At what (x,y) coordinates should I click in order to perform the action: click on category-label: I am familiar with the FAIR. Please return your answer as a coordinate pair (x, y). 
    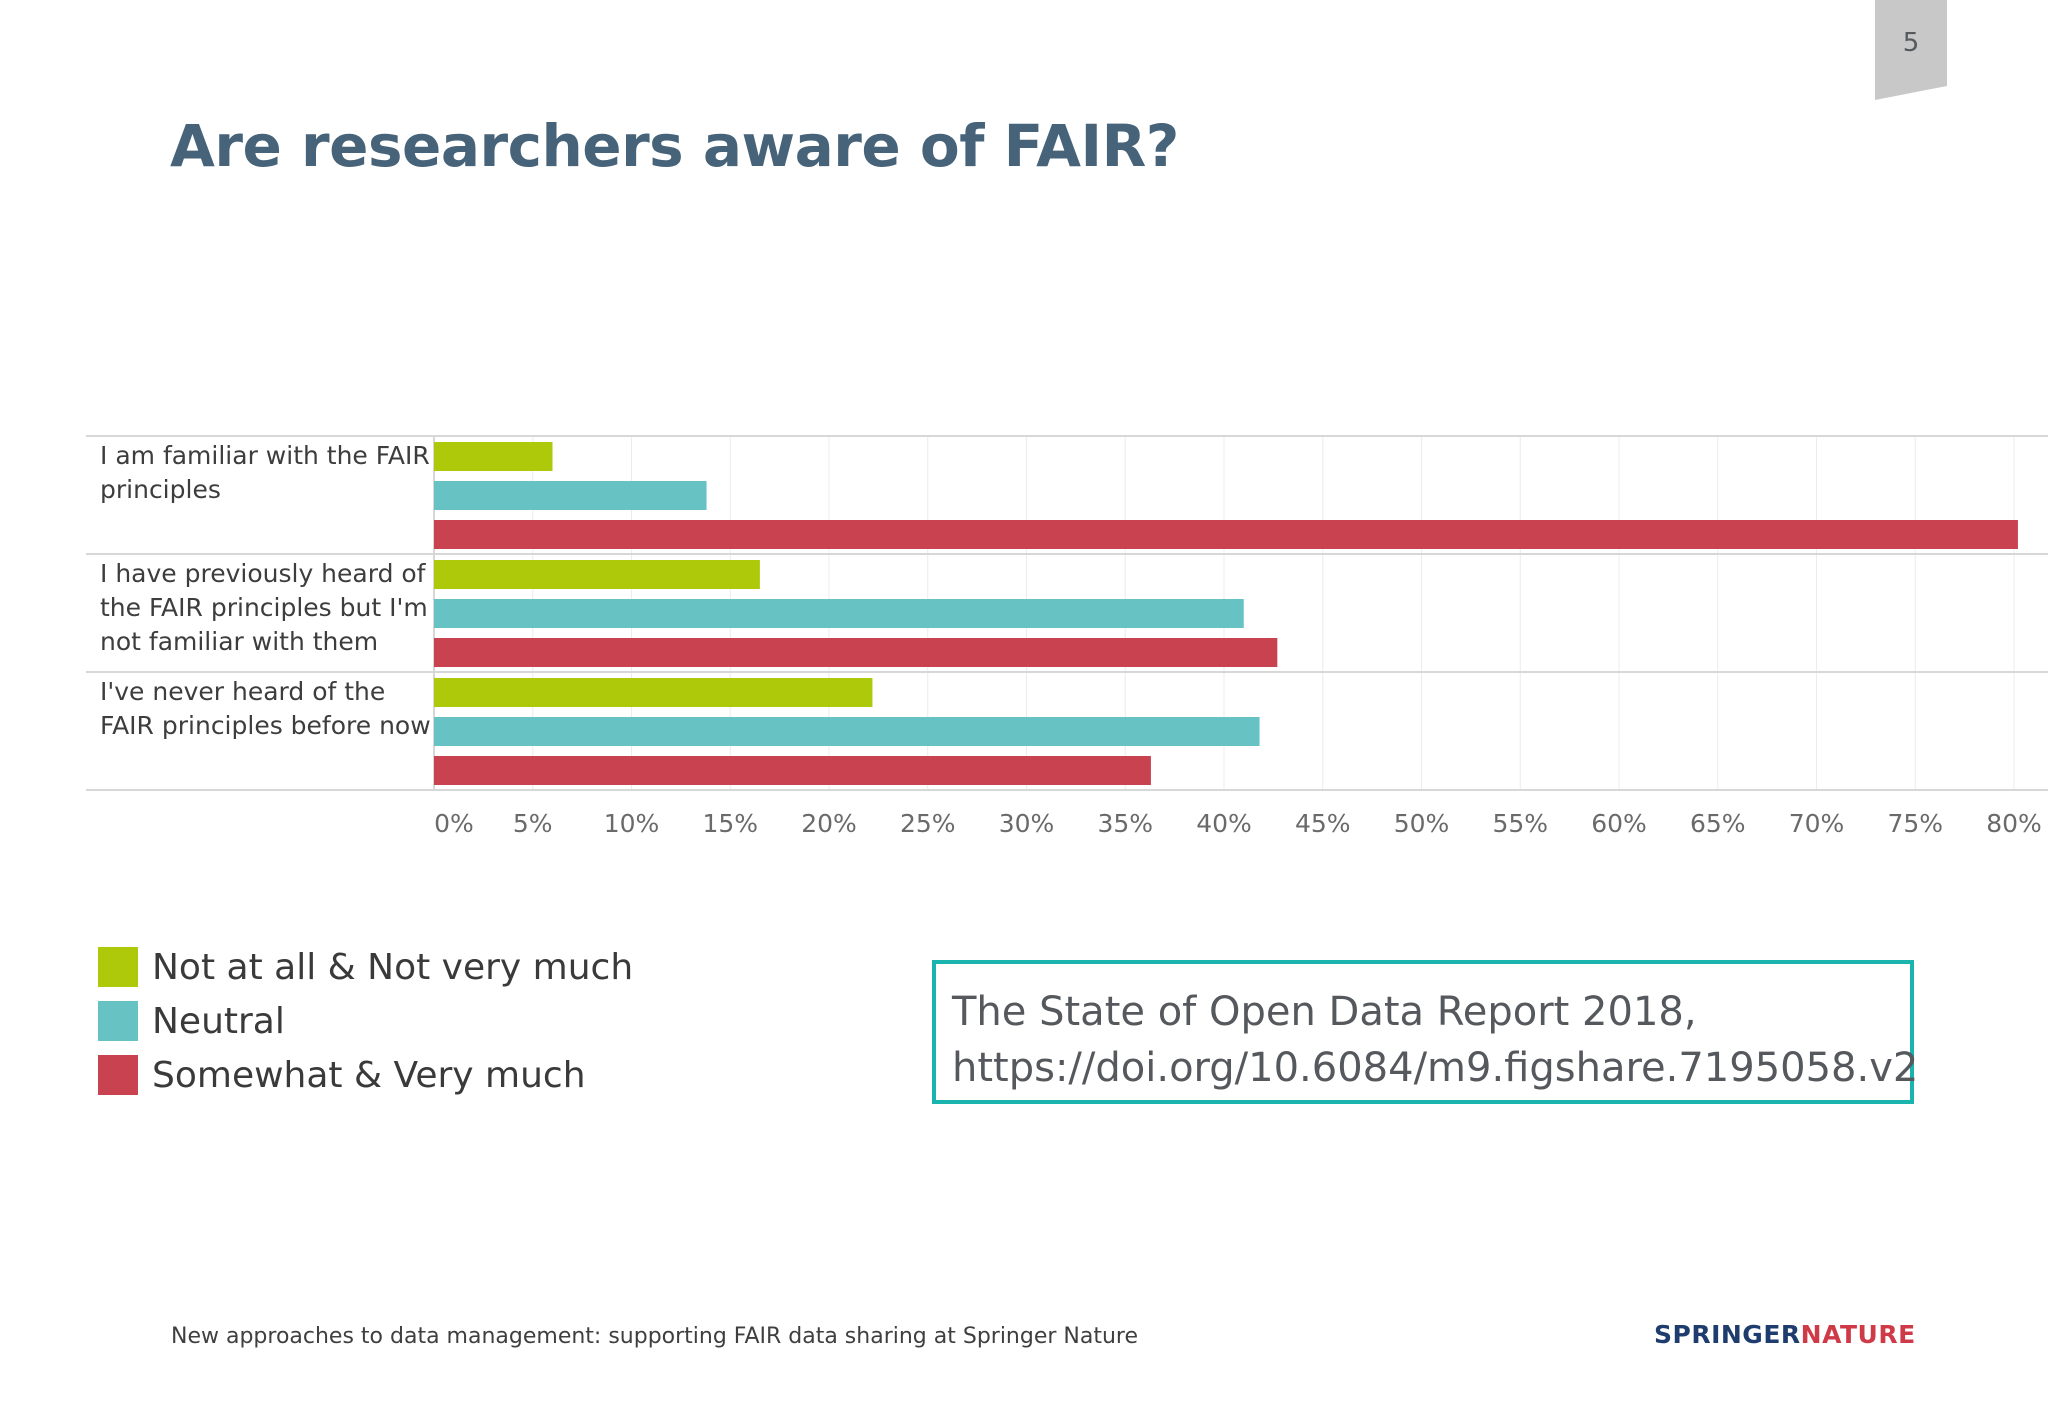
    Looking at the image, I should click on (265, 455).